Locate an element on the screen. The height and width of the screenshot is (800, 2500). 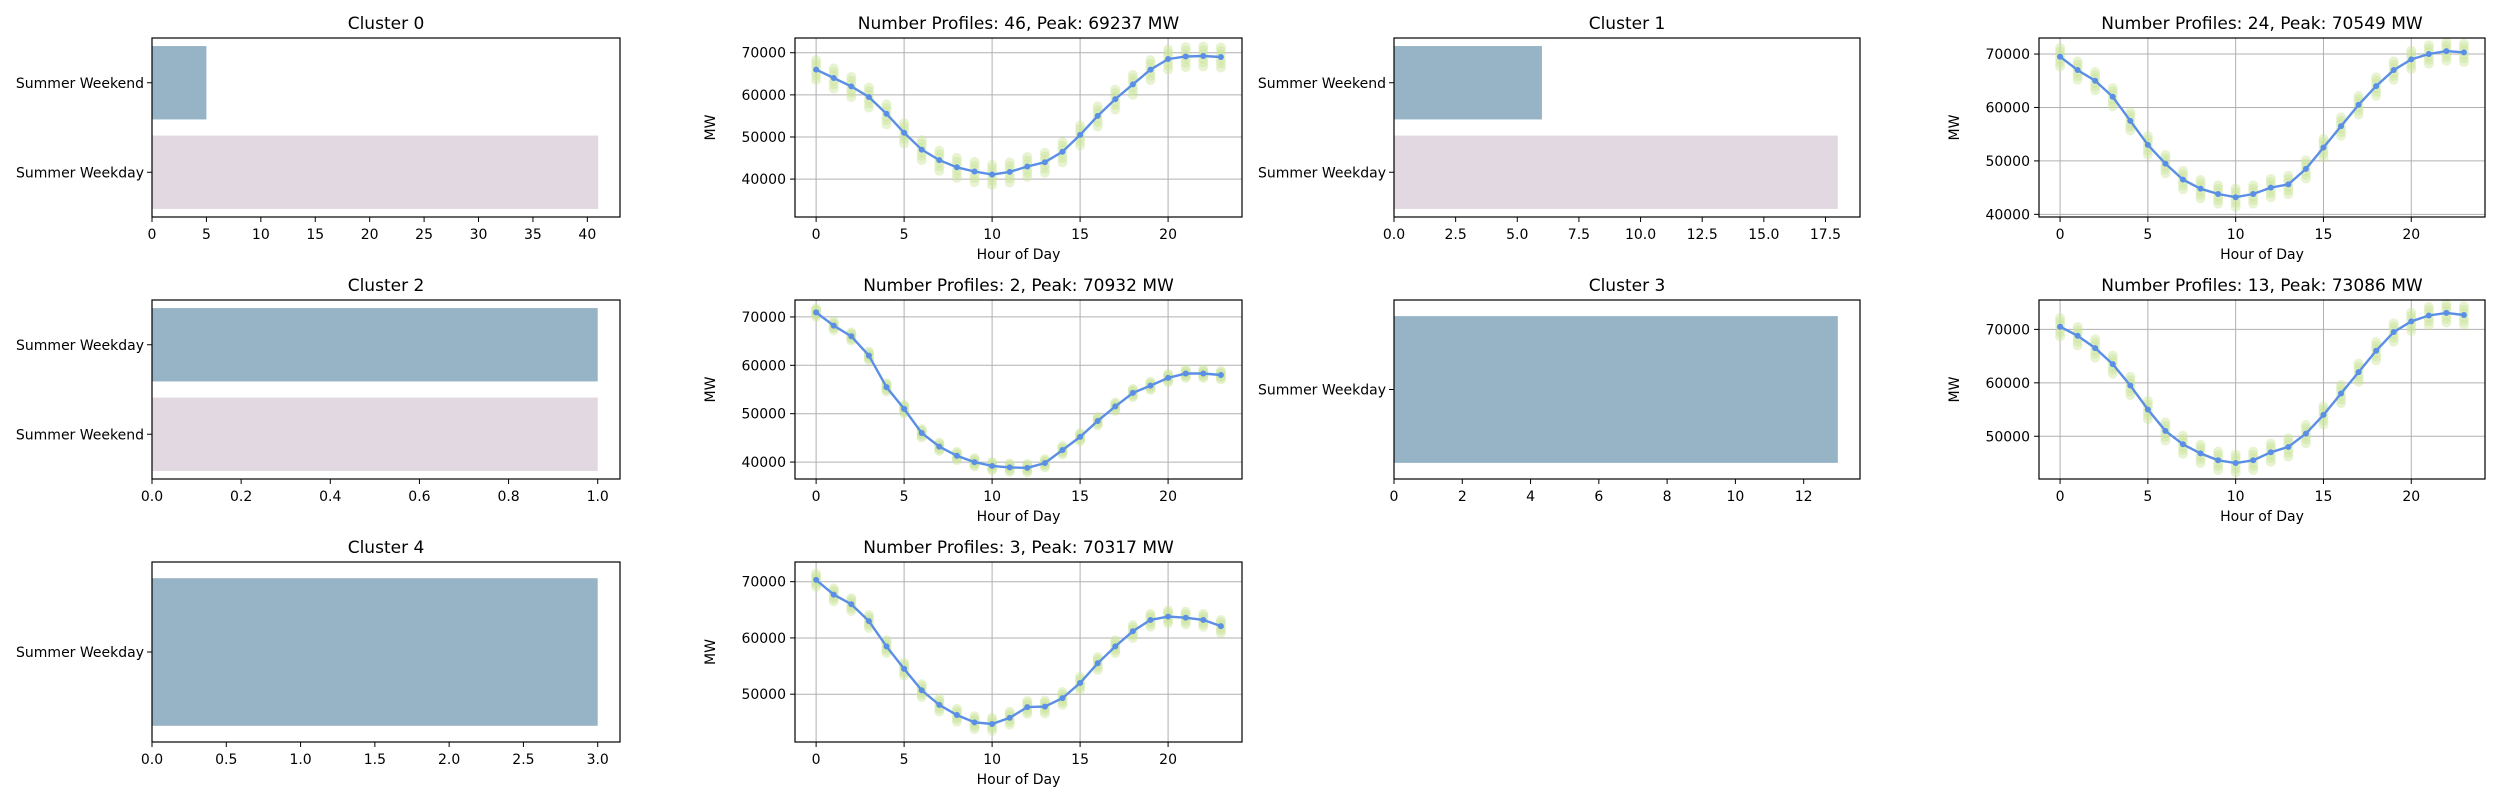
x-tick-label: 10 is located at coordinates (992, 235).